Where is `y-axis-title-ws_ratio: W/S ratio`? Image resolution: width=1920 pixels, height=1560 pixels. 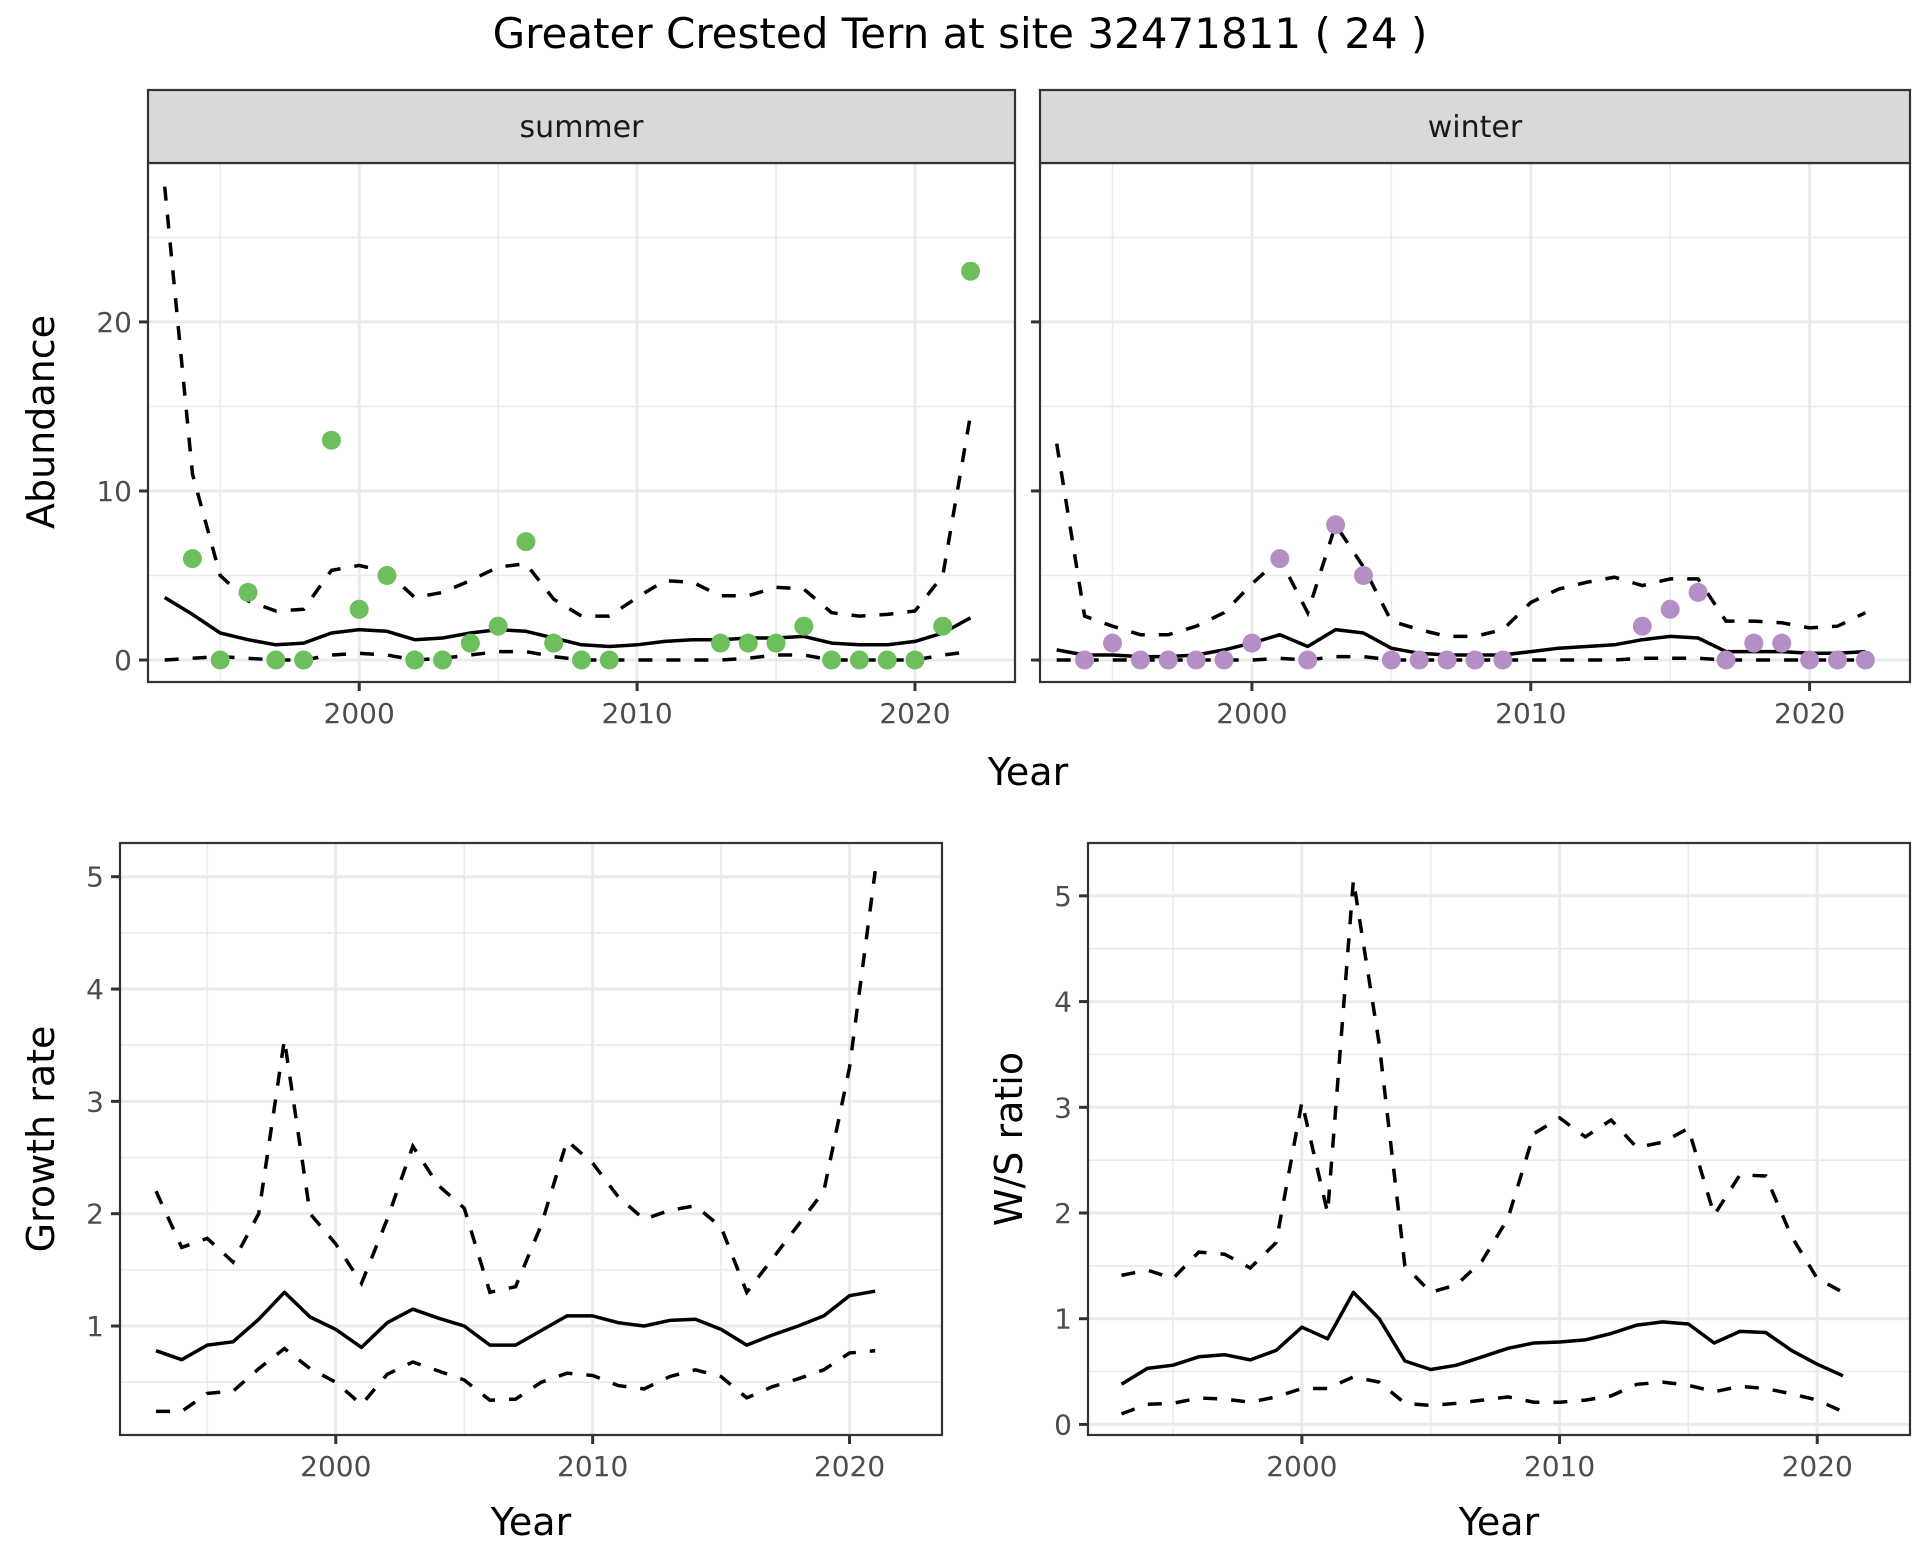 y-axis-title-ws_ratio: W/S ratio is located at coordinates (1009, 1139).